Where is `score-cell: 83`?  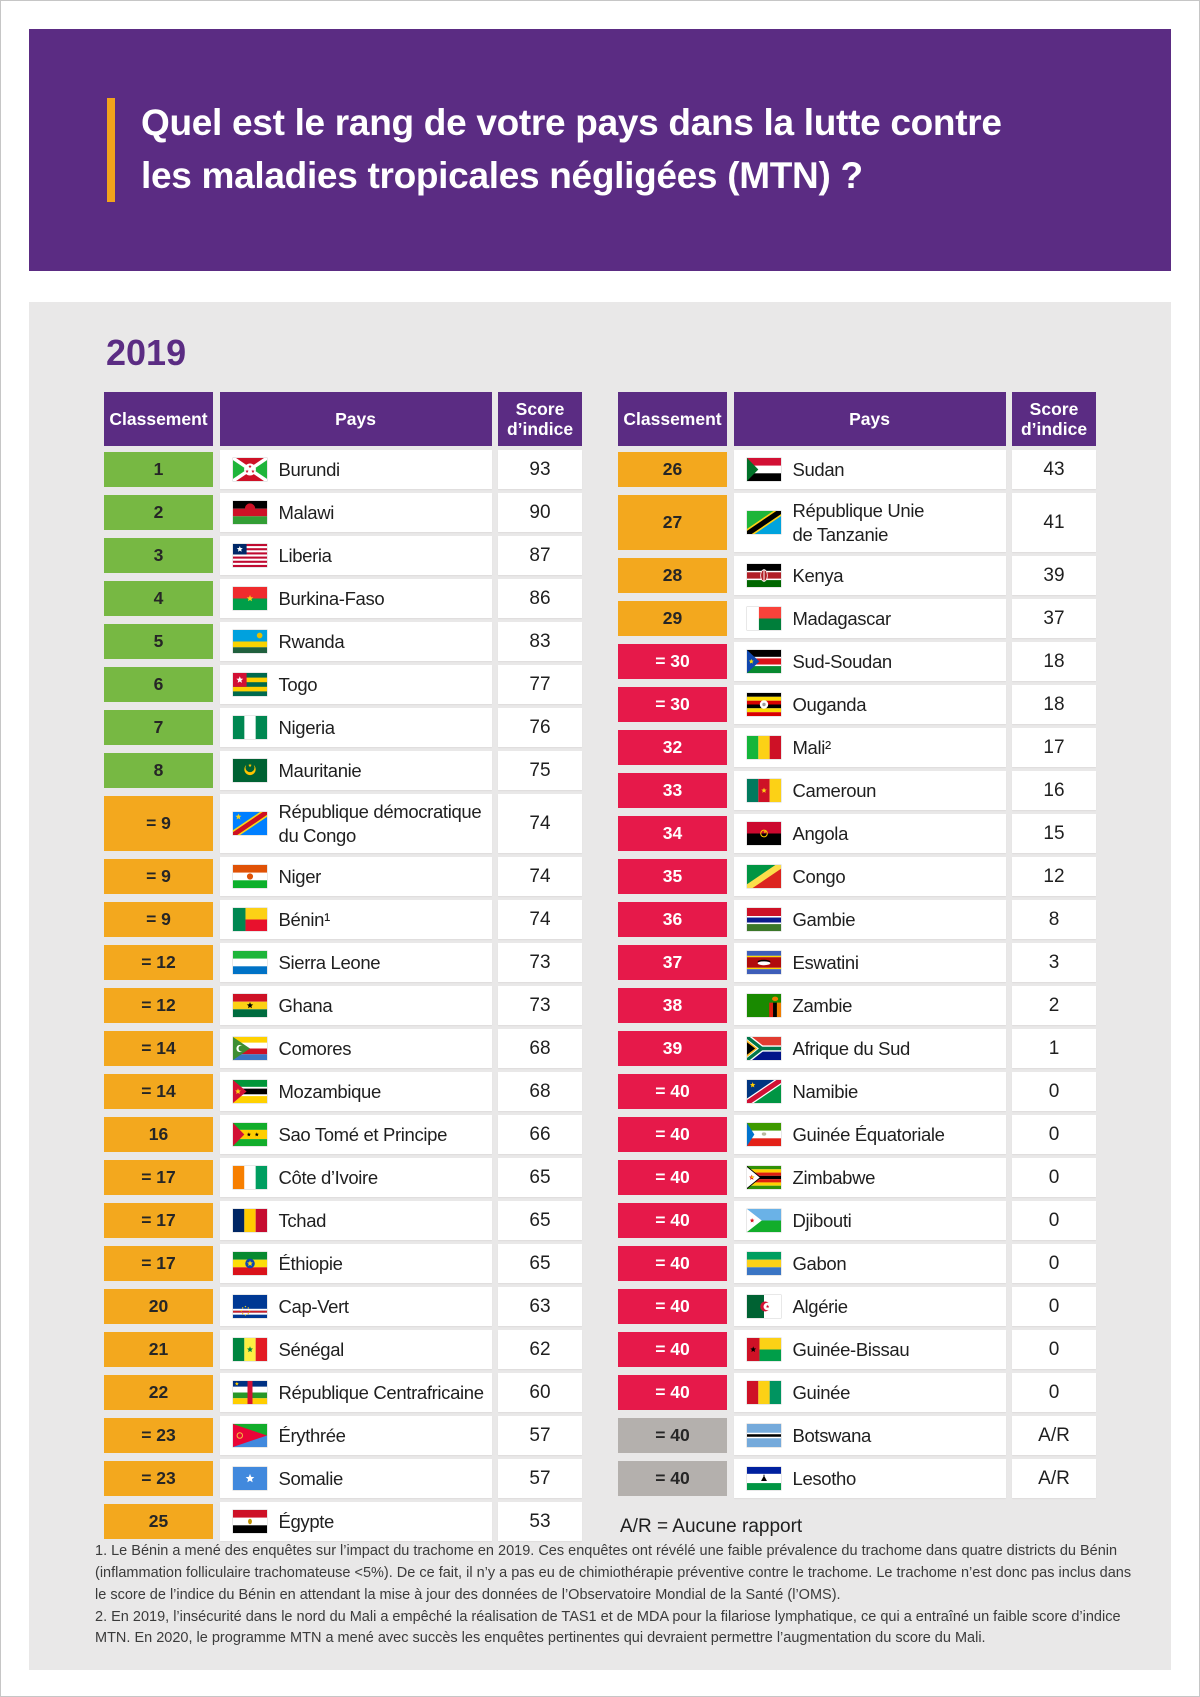 score-cell: 83 is located at coordinates (540, 641).